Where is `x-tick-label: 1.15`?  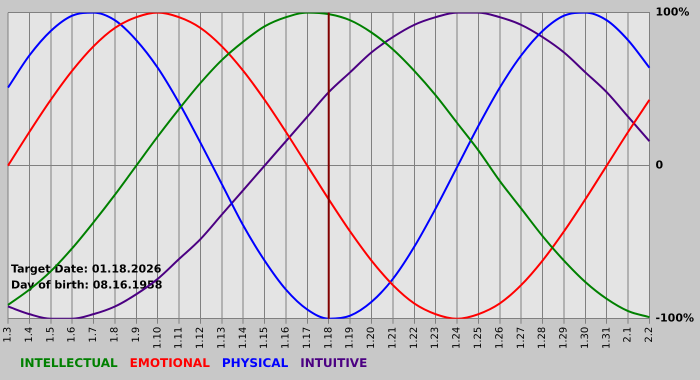
x-tick-label: 1.15 is located at coordinates (264, 337).